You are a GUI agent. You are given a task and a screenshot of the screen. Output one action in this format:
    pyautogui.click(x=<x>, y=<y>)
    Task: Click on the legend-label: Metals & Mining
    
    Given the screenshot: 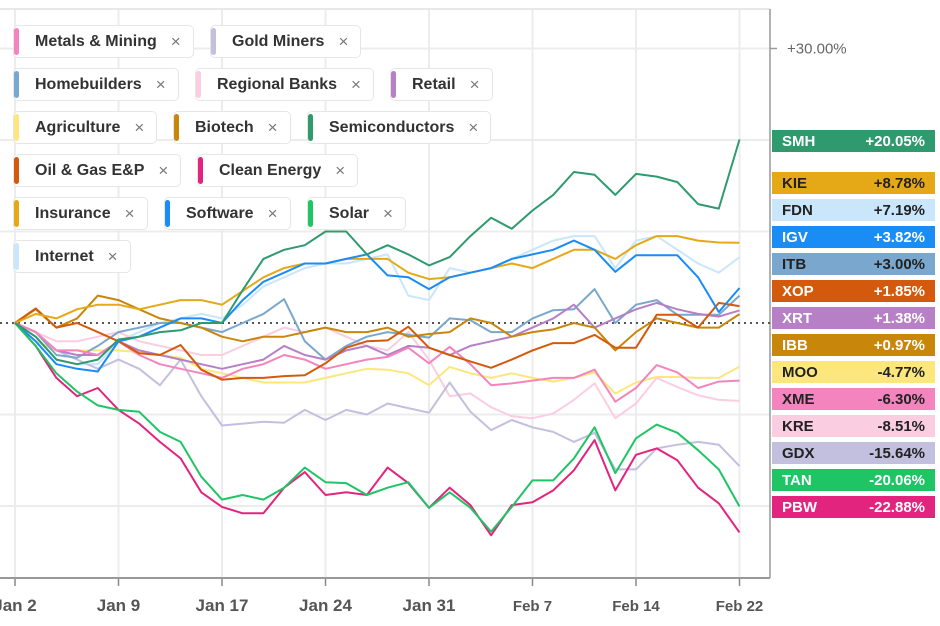 What is the action you would take?
    pyautogui.click(x=96, y=41)
    